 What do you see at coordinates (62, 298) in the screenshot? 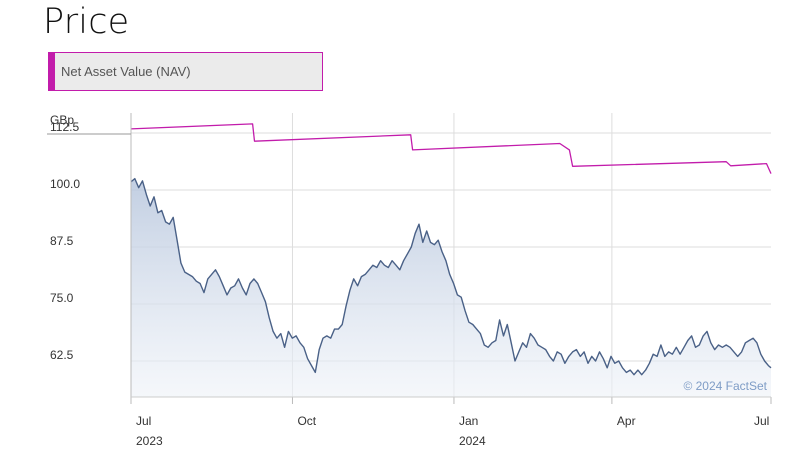
I see `y-tick-label: 75.0` at bounding box center [62, 298].